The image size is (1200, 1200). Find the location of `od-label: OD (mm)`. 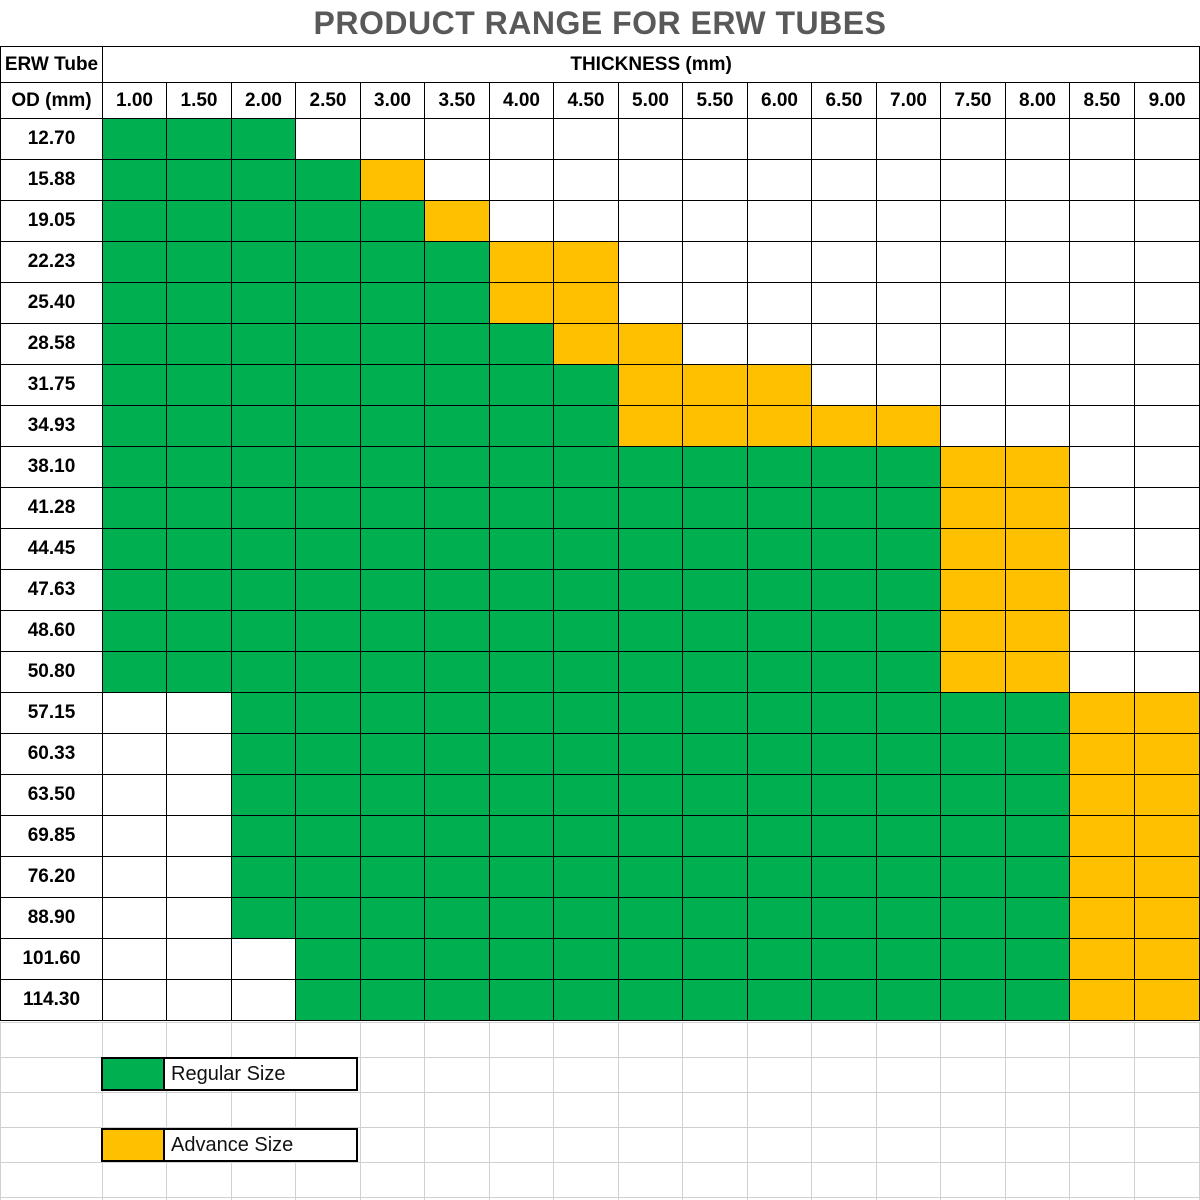

od-label: OD (mm) is located at coordinates (51, 100).